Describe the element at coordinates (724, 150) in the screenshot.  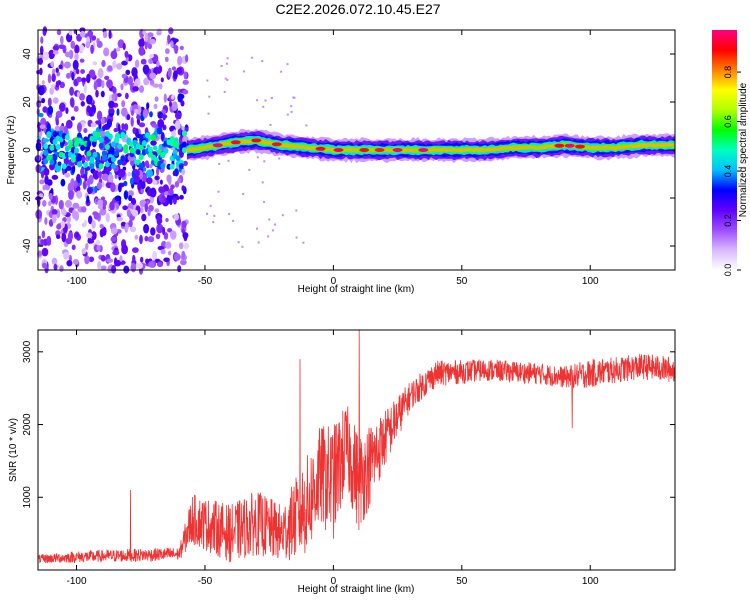
I see `colorbar-gradient` at that location.